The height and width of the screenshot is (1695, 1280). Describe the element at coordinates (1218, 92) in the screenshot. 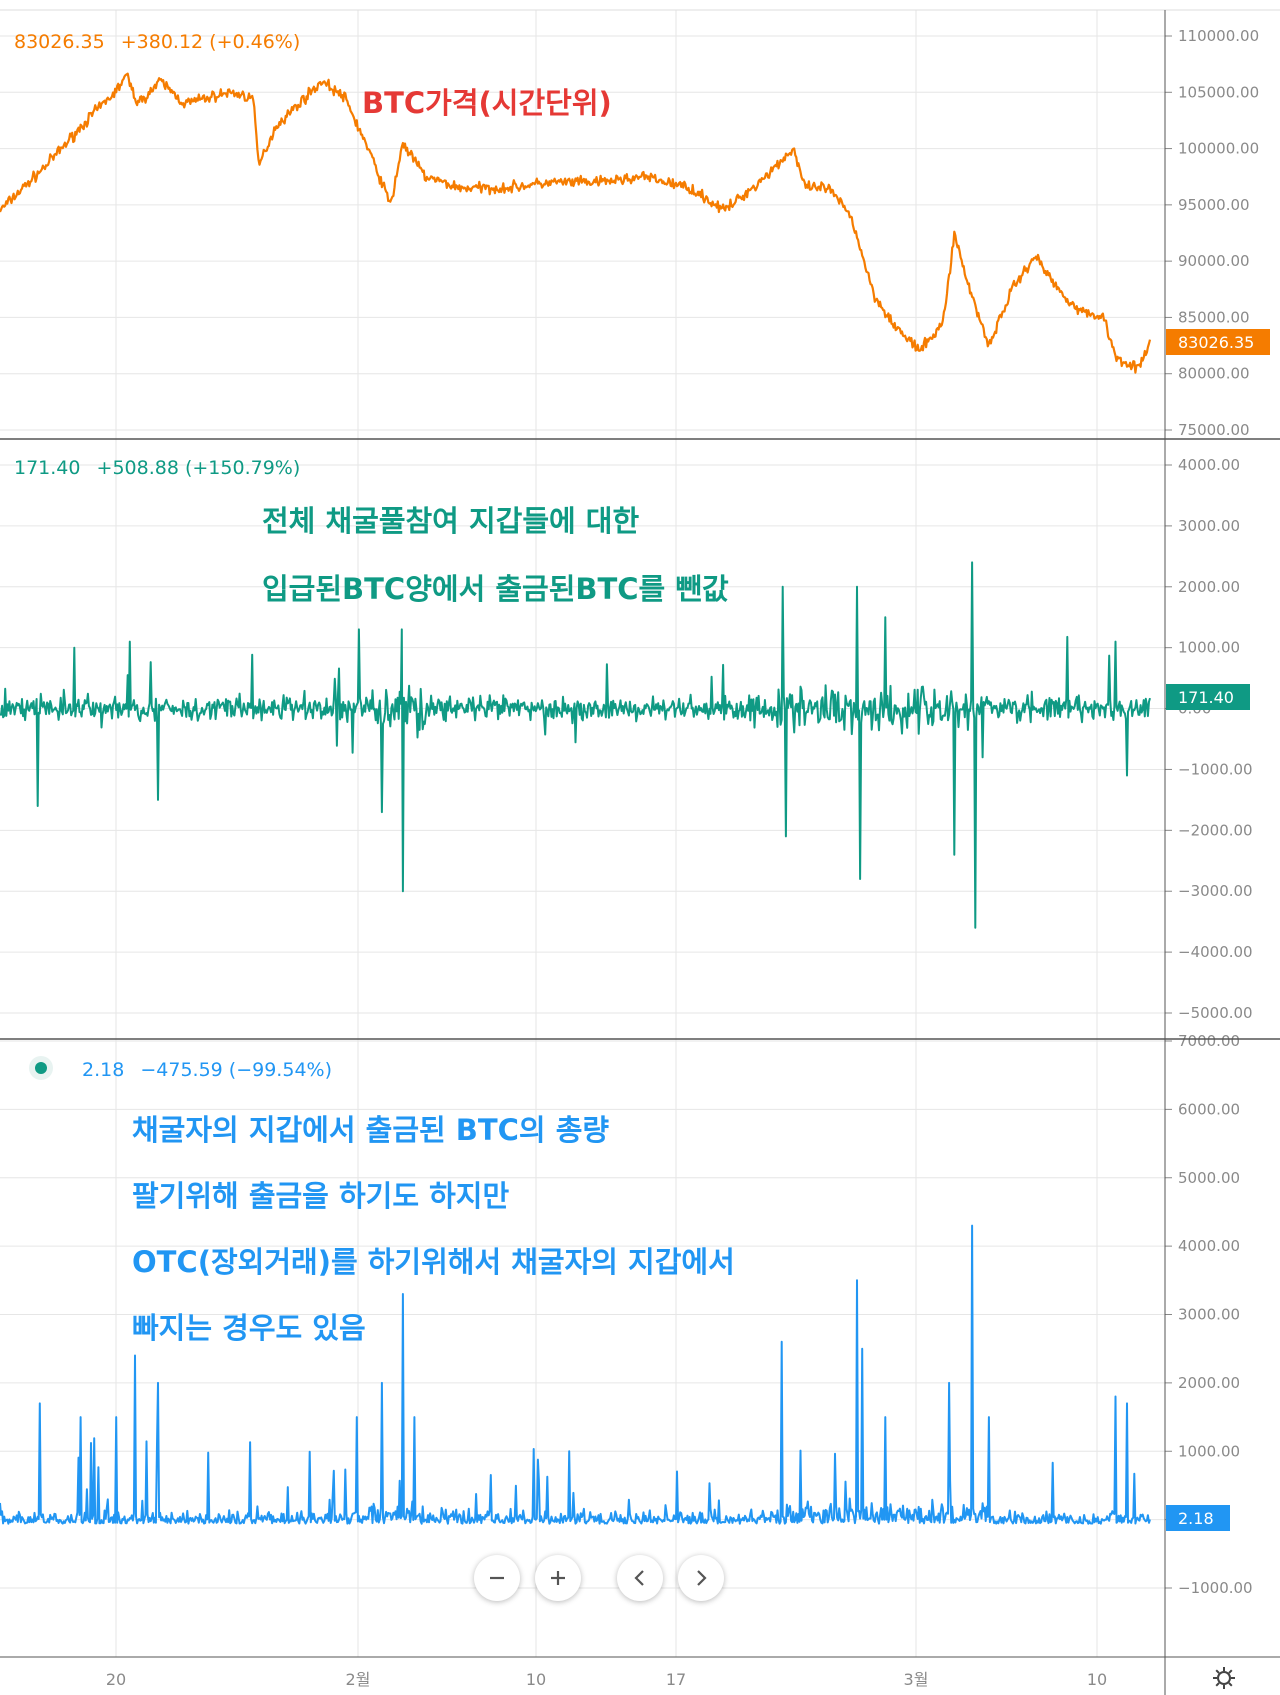

I see `y-tick-label: 105000.00` at that location.